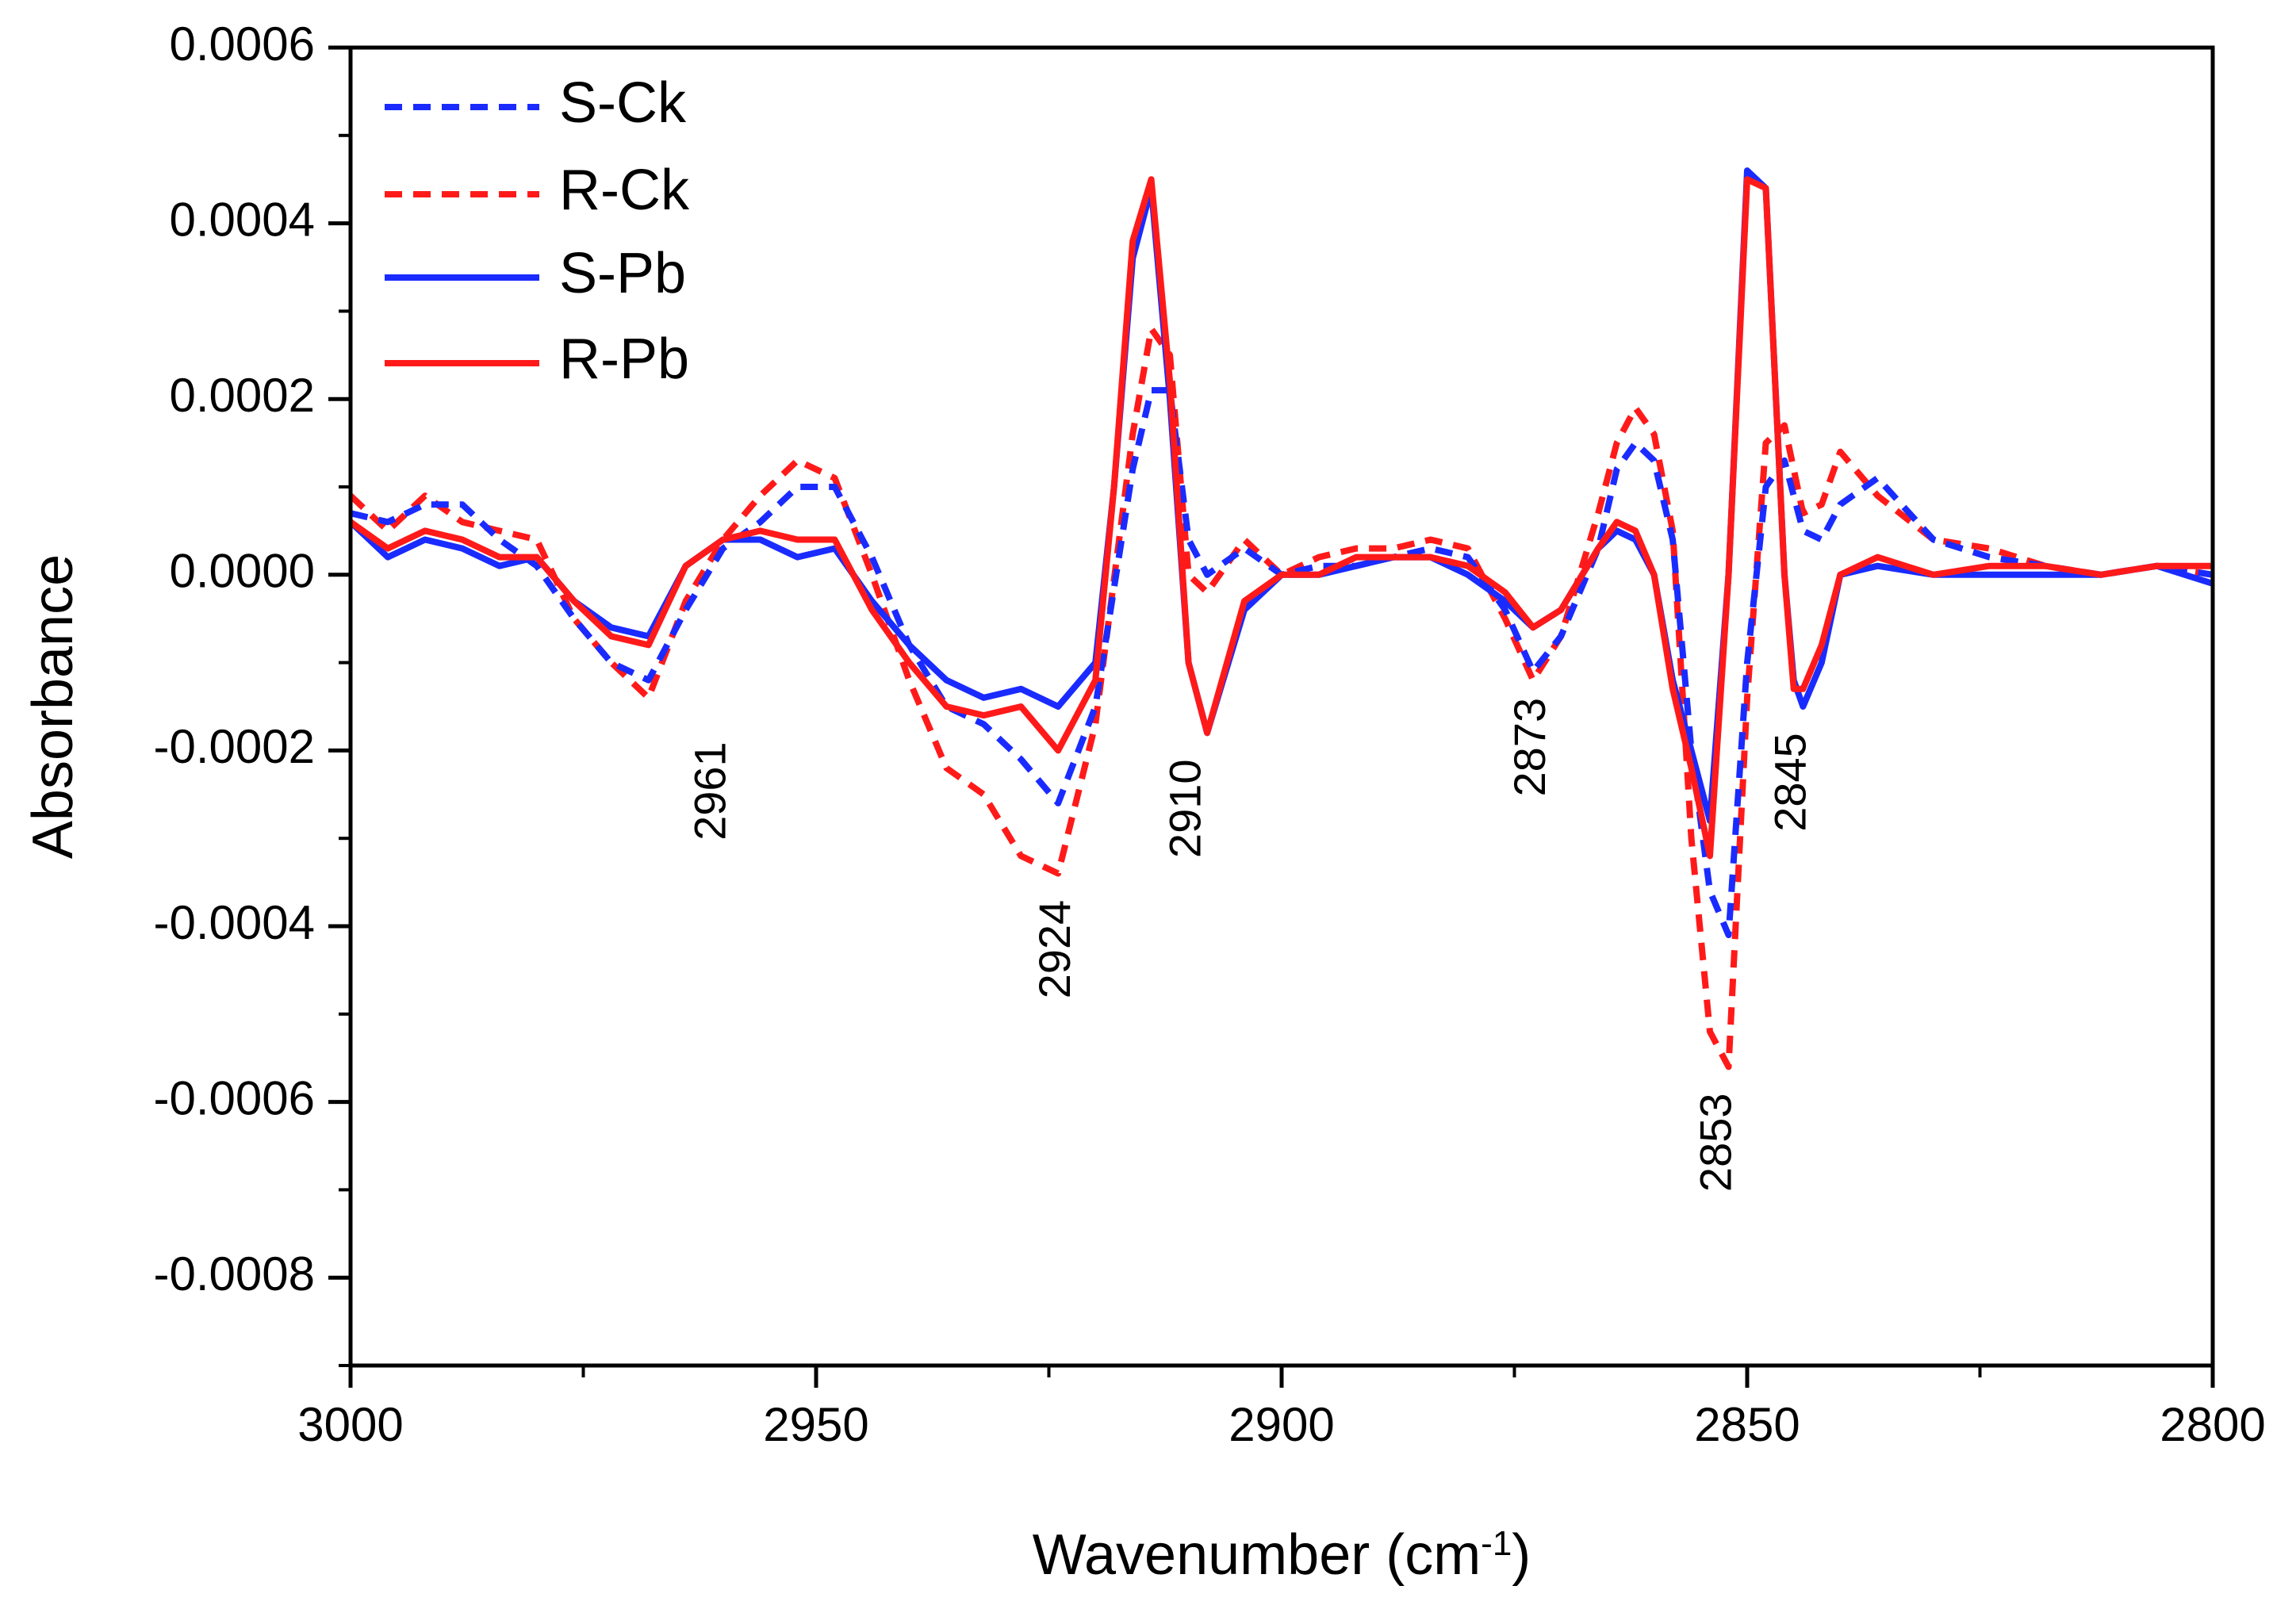 This screenshot has width=2296, height=1605. What do you see at coordinates (537, 231) in the screenshot?
I see `legend: S-Ck R-Ck S-Pb R-Pb` at bounding box center [537, 231].